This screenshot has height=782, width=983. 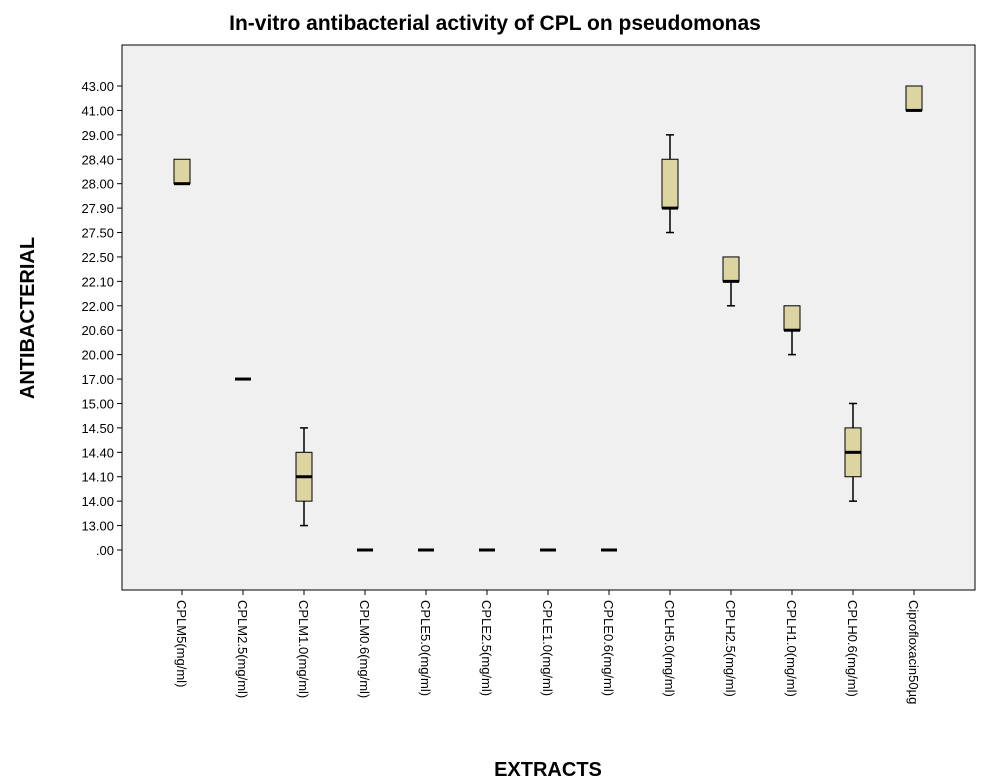 I want to click on x-tick-label: CPLM0.6(mg/ml), so click(x=364, y=649).